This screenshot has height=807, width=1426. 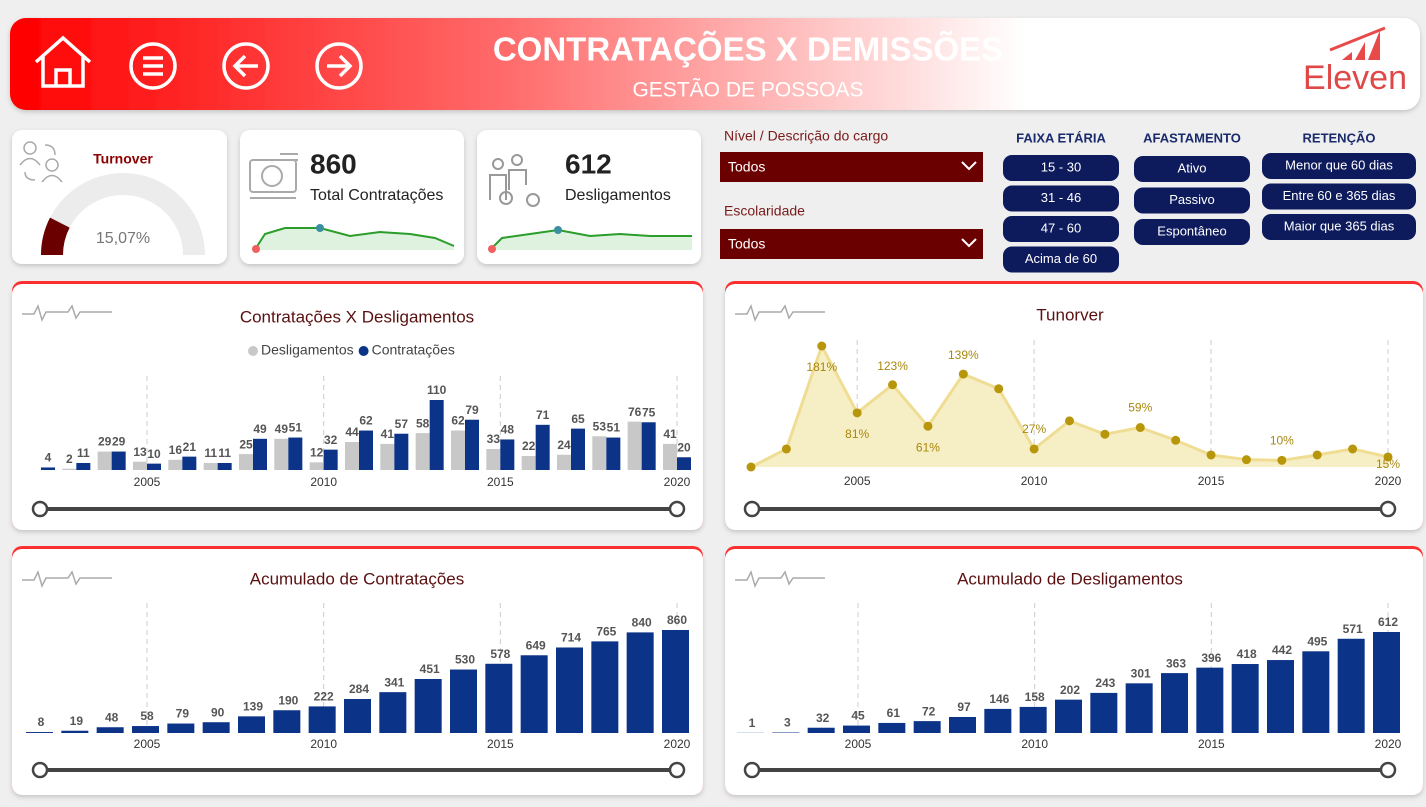 What do you see at coordinates (413, 350) in the screenshot?
I see `legend-label: Contratações` at bounding box center [413, 350].